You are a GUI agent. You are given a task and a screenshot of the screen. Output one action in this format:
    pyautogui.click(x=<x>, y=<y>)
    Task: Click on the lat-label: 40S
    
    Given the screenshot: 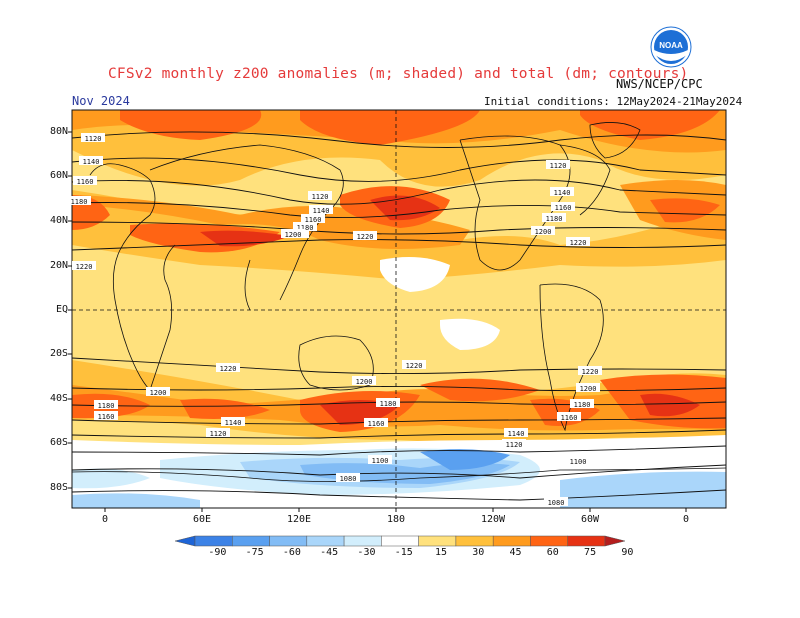 What is the action you would take?
    pyautogui.click(x=58, y=398)
    